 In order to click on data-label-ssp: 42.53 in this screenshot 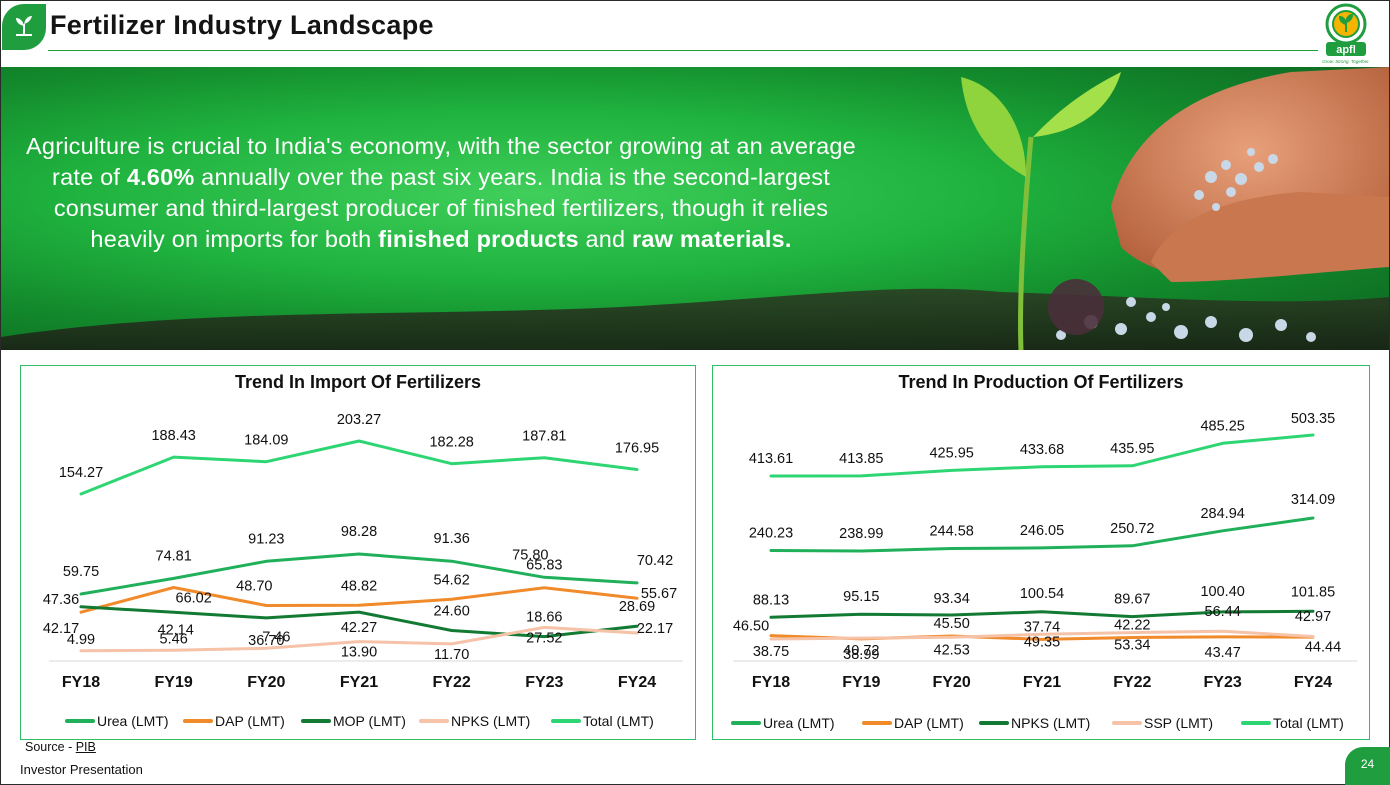, I will do `click(952, 650)`.